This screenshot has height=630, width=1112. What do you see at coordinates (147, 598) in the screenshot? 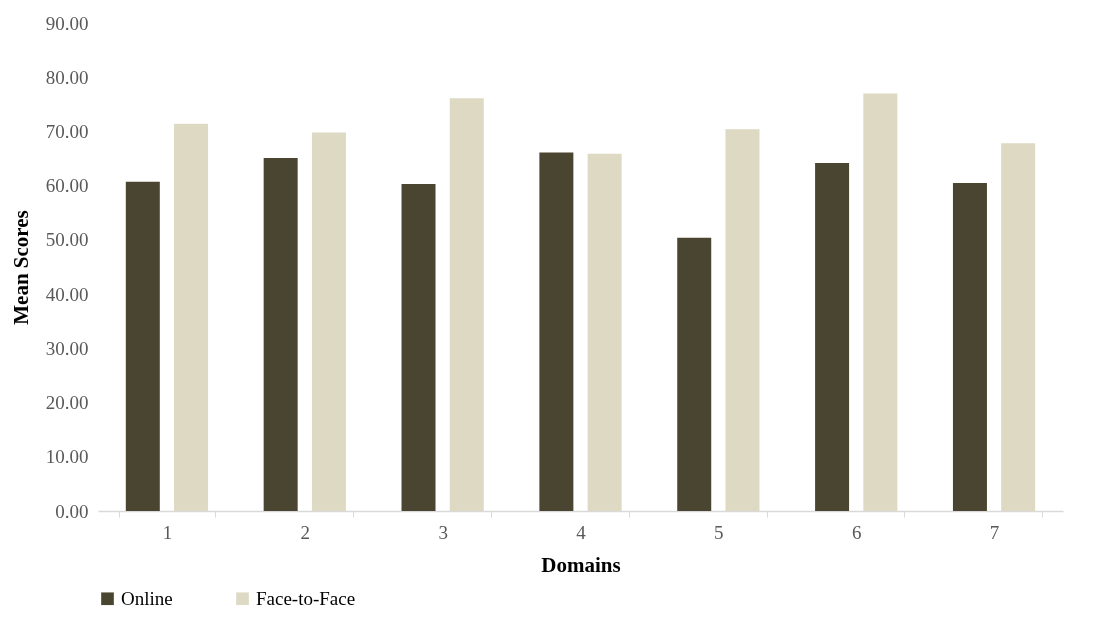
I see `legend-label: Online` at bounding box center [147, 598].